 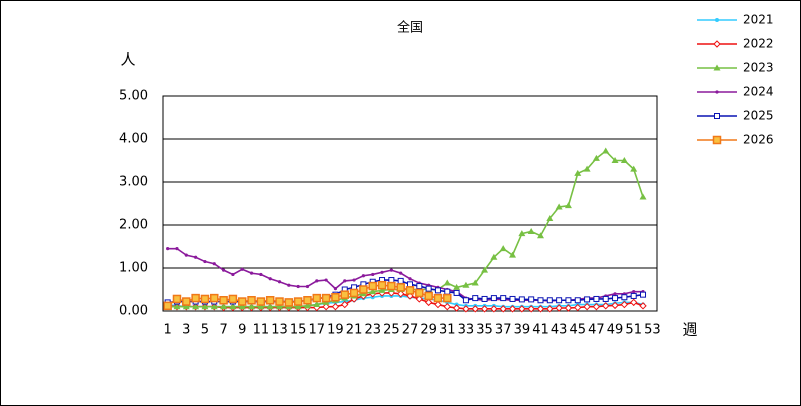 What do you see at coordinates (298, 330) in the screenshot?
I see `x-tick-label: 15` at bounding box center [298, 330].